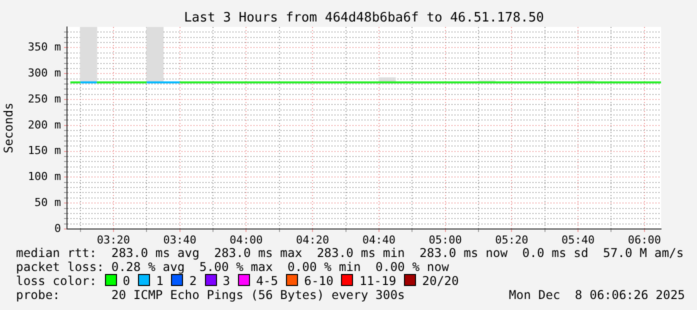 This screenshot has height=310, width=697. Describe the element at coordinates (126, 281) in the screenshot. I see `text: 0` at that location.